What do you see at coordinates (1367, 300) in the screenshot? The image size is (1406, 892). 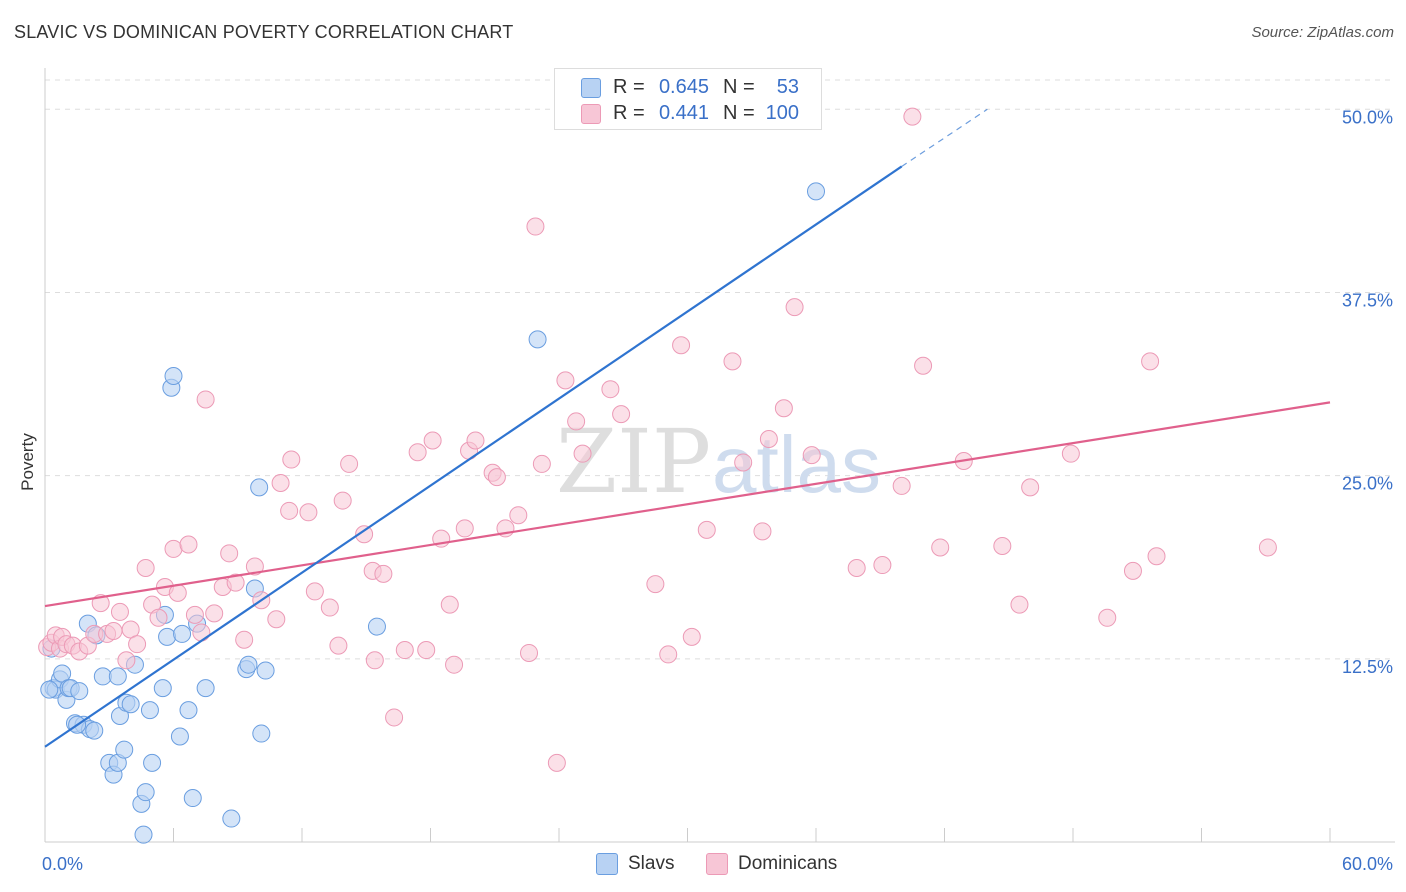 I see `y-tick-label: 37.5%` at bounding box center [1367, 300].